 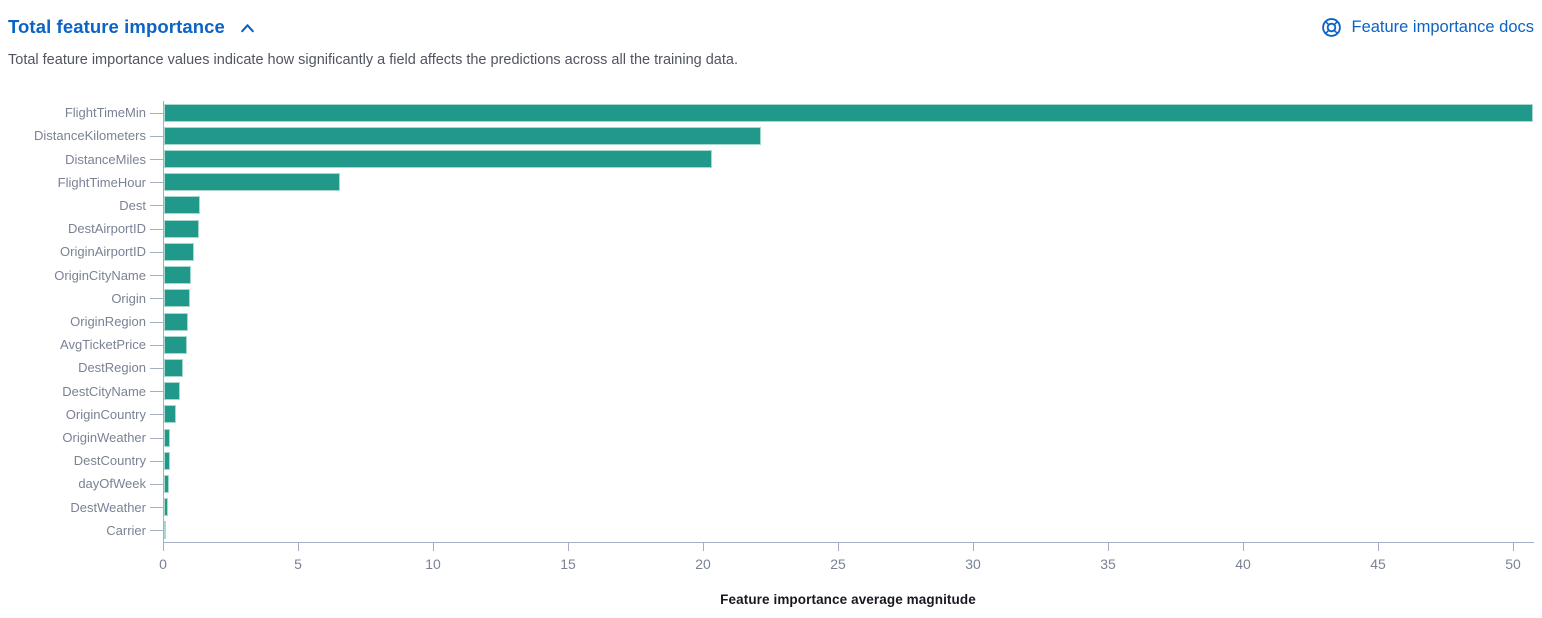 What do you see at coordinates (128, 298) in the screenshot?
I see `category-label: Origin` at bounding box center [128, 298].